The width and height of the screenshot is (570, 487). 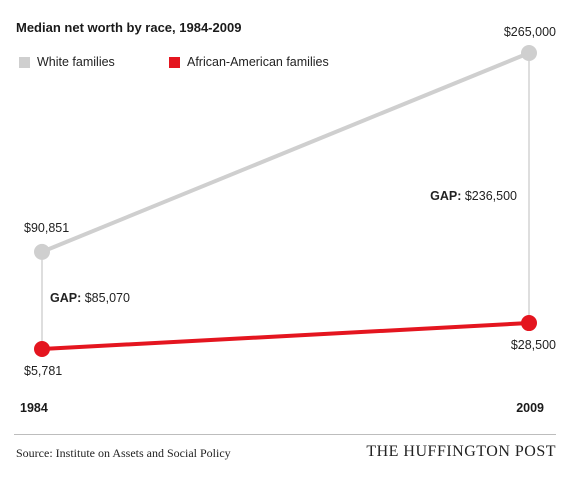 What do you see at coordinates (129, 27) in the screenshot?
I see `chart-title: Median net worth by race, 1984-2009` at bounding box center [129, 27].